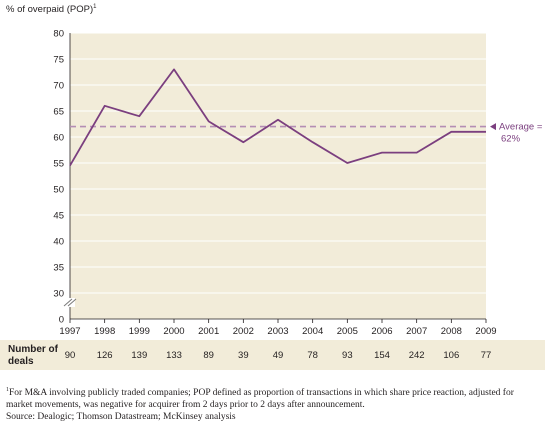  Describe the element at coordinates (381, 331) in the screenshot. I see `x-tick-label: 2006` at that location.